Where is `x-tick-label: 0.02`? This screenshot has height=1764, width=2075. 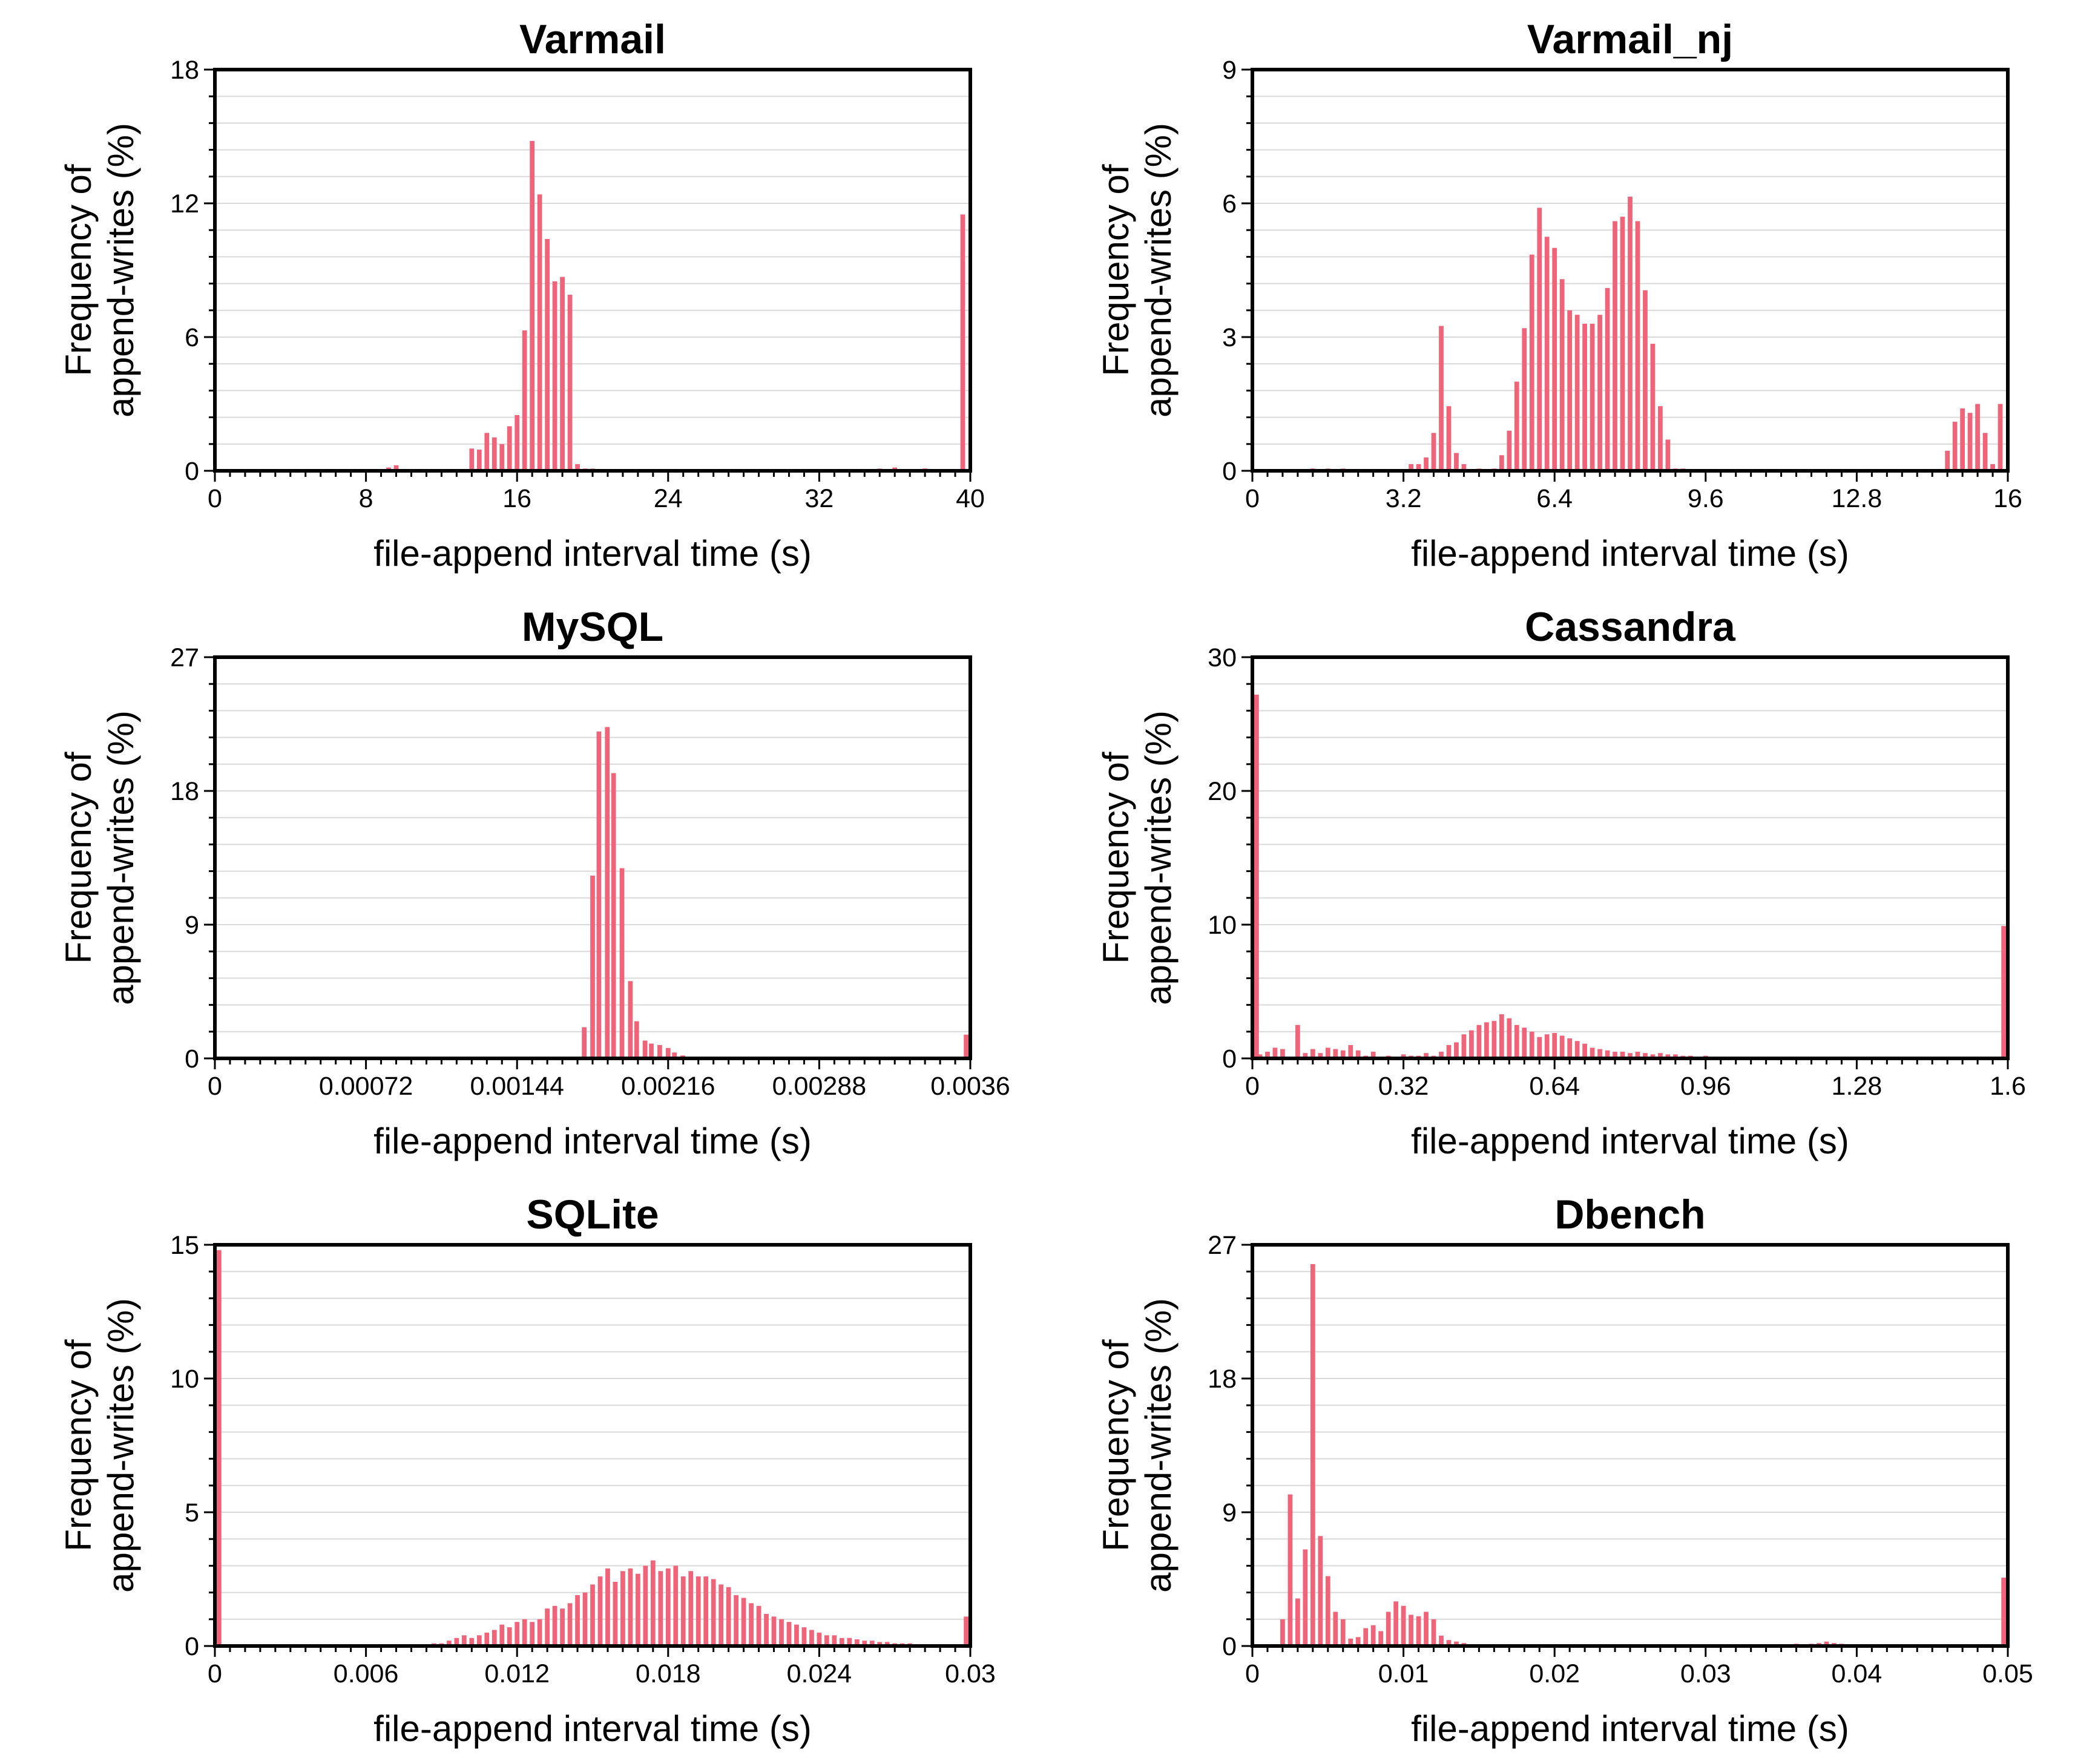 x-tick-label: 0.02 is located at coordinates (1555, 1673).